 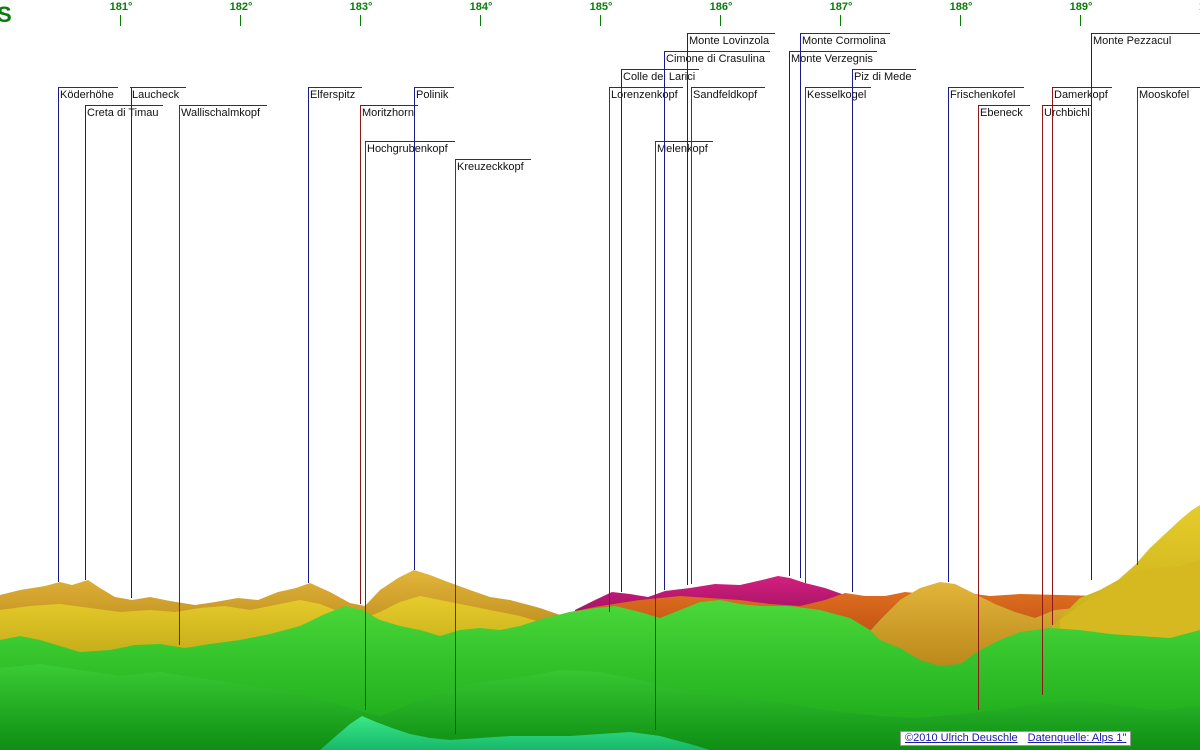 What do you see at coordinates (844, 41) in the screenshot?
I see `peak-label: Monte Cormolina` at bounding box center [844, 41].